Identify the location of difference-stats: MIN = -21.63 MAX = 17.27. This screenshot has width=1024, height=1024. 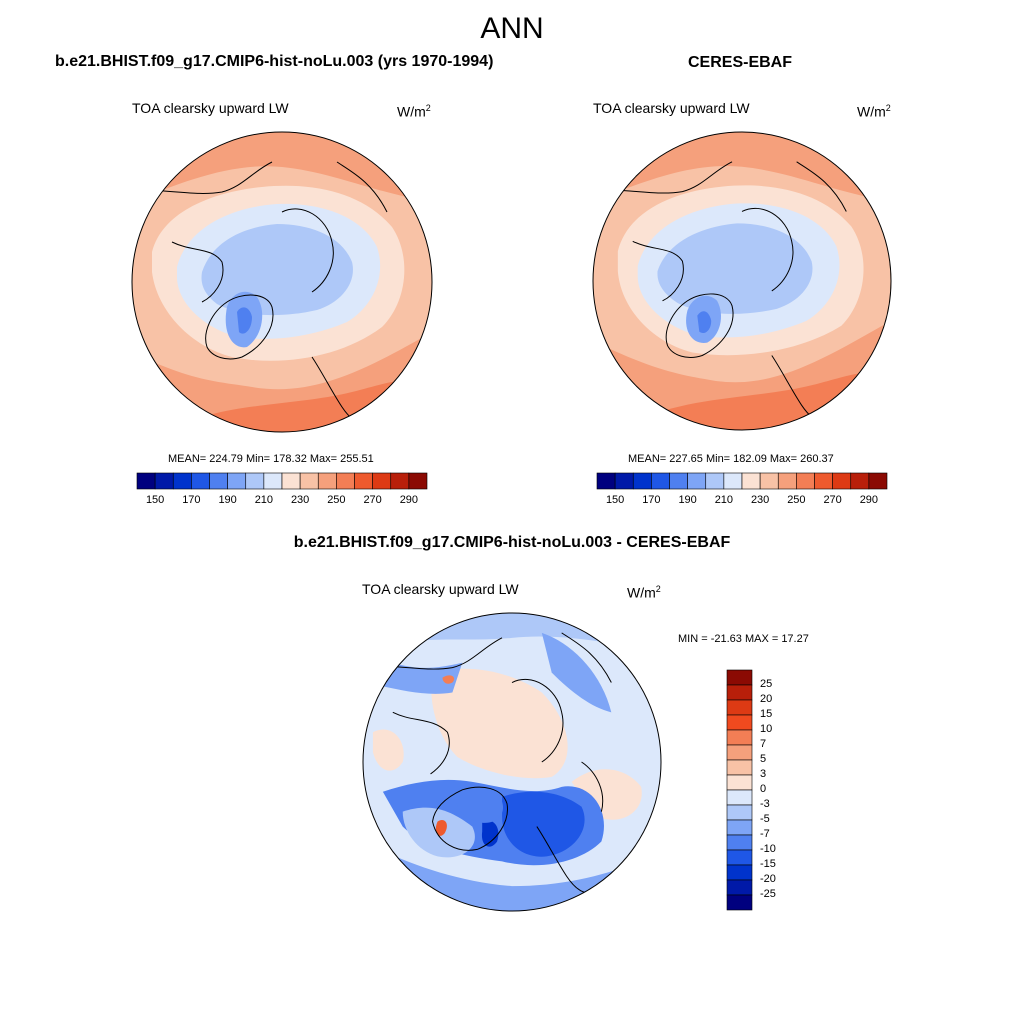
(743, 639).